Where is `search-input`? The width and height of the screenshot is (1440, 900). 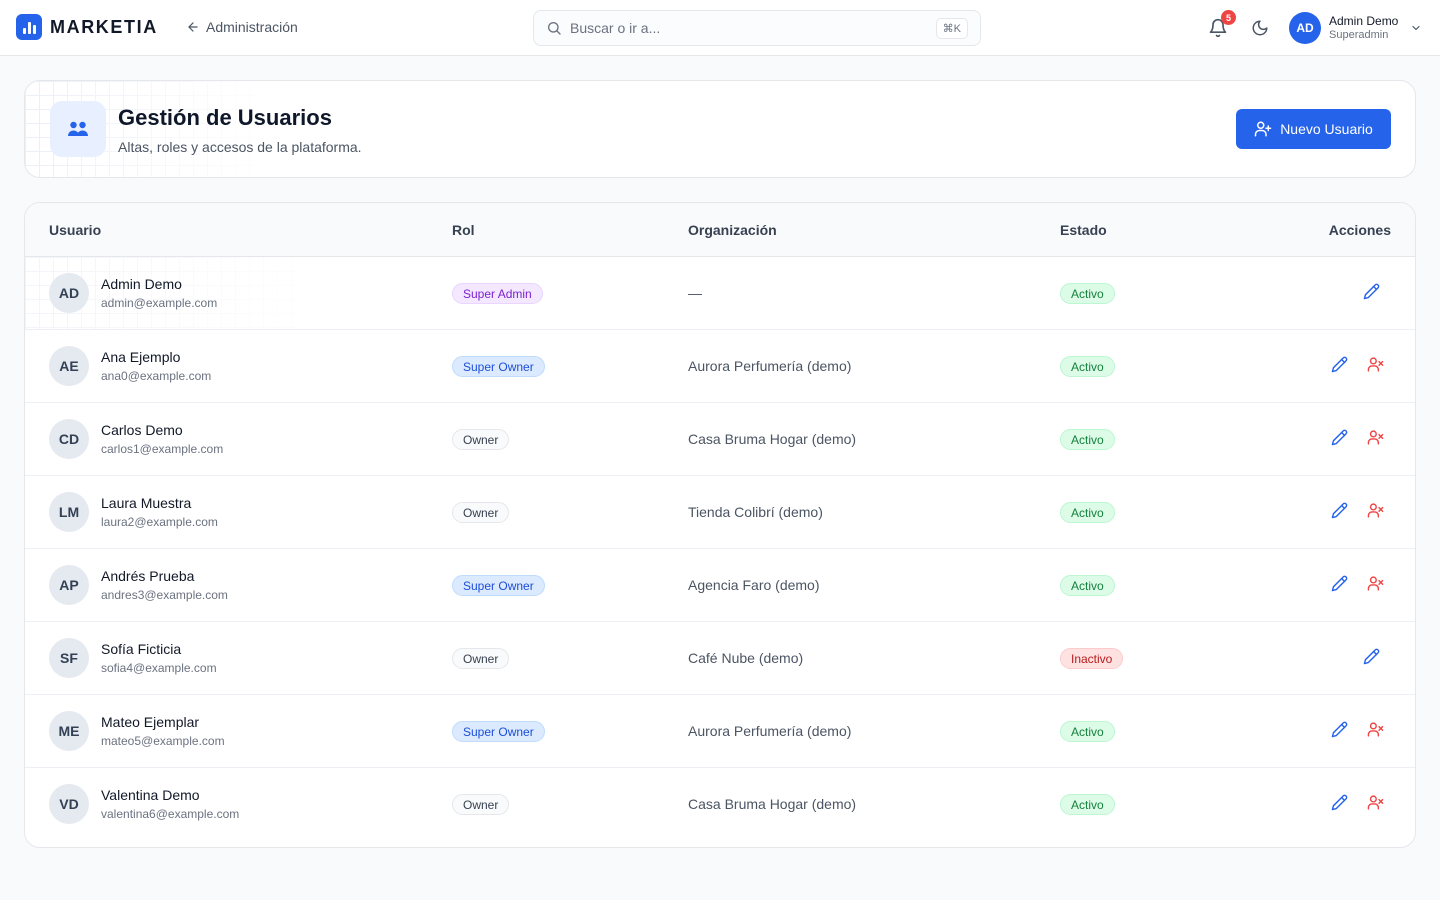 search-input is located at coordinates (749, 28).